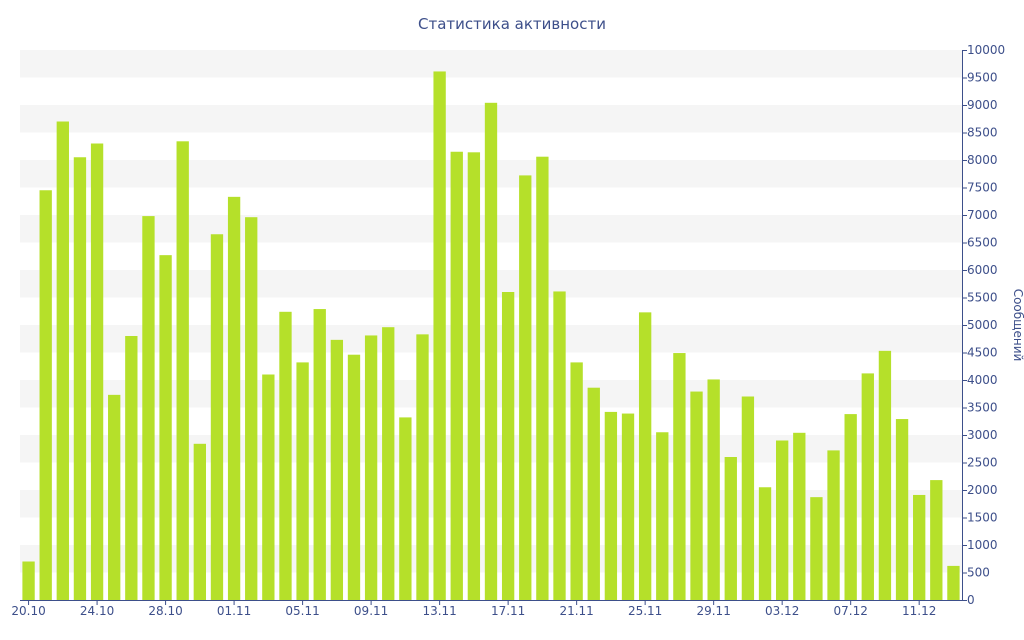 This screenshot has height=640, width=1024. What do you see at coordinates (165, 427) in the screenshot?
I see `bar-28.10` at bounding box center [165, 427].